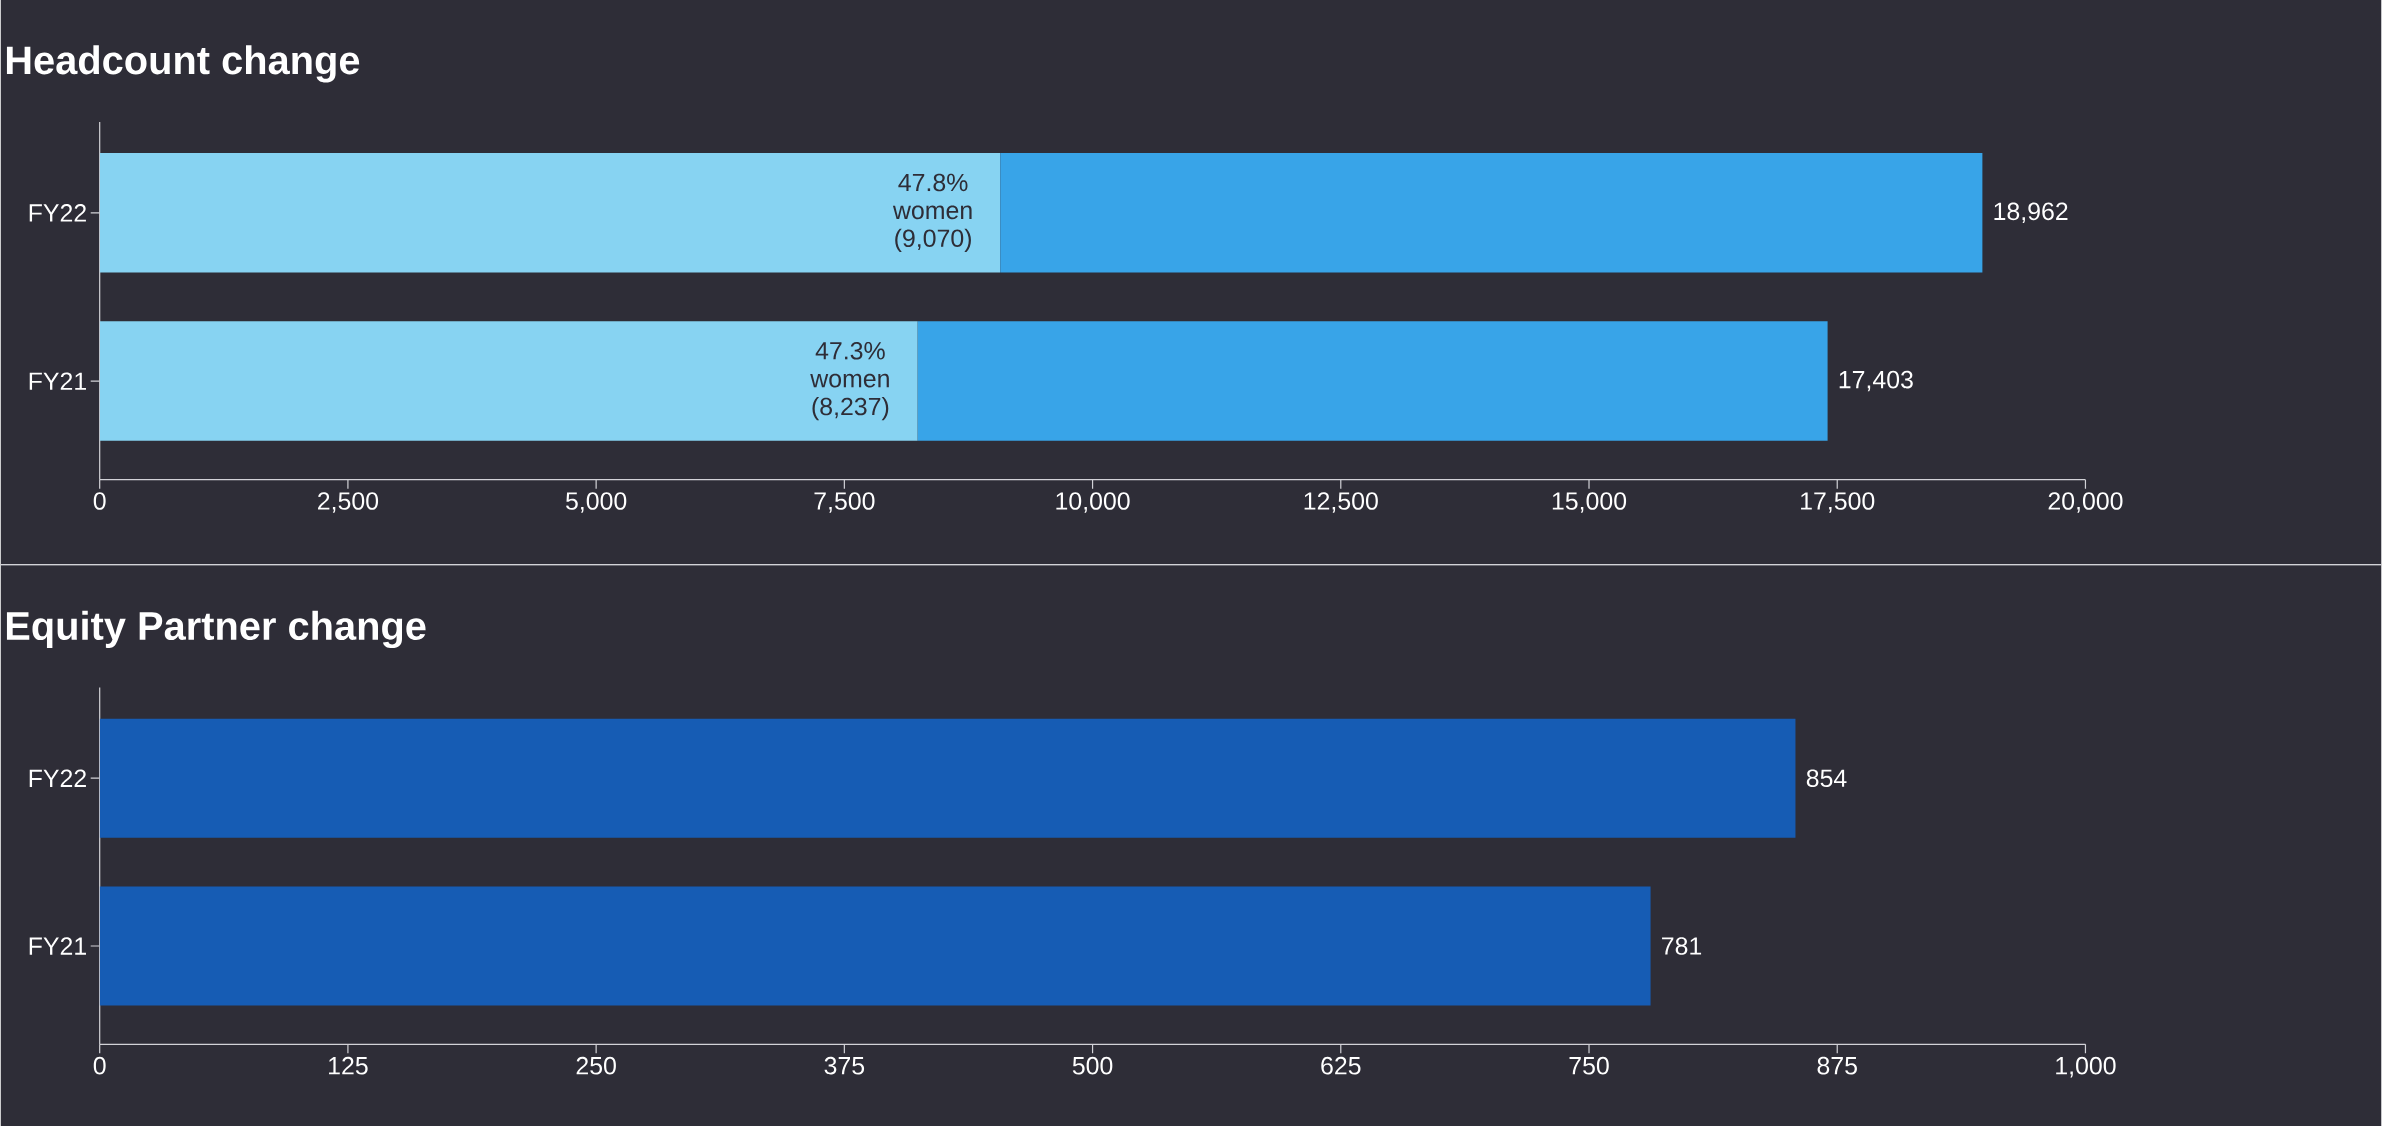  What do you see at coordinates (216, 629) in the screenshot?
I see `chart-title: Equity Partner change` at bounding box center [216, 629].